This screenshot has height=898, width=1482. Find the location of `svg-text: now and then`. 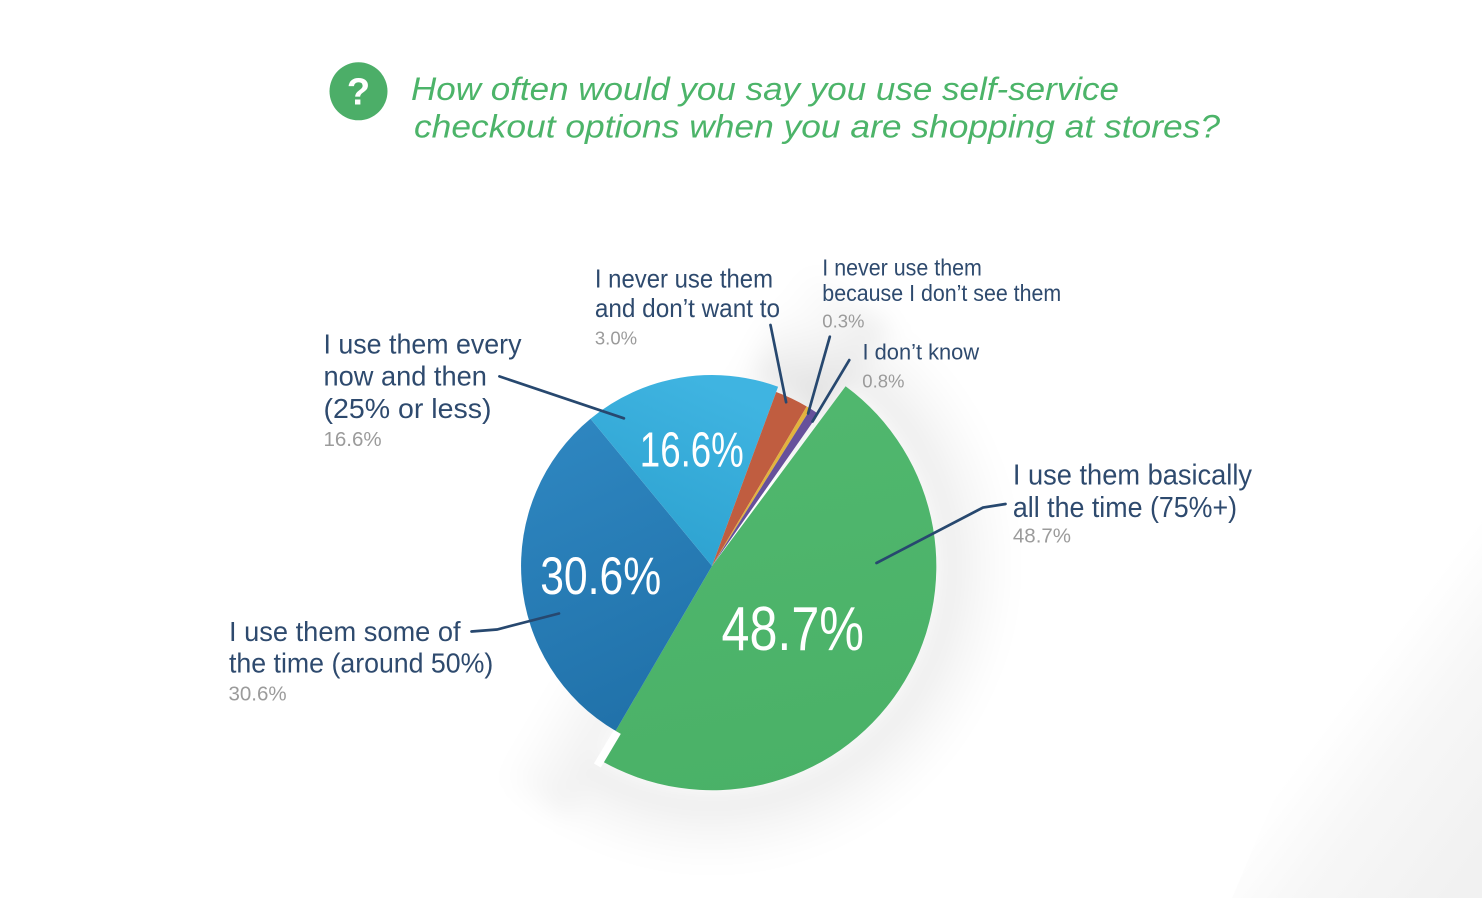

svg-text: now and then is located at coordinates (405, 376).